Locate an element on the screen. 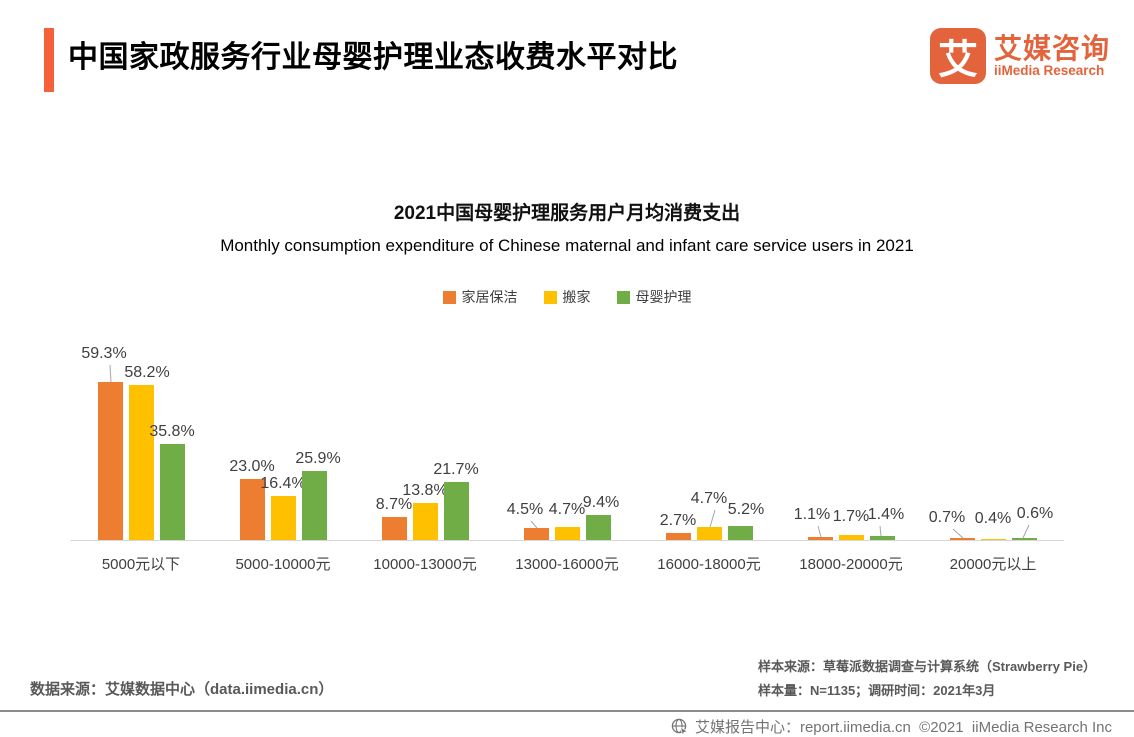  bar-value-label: 59.3% is located at coordinates (104, 353).